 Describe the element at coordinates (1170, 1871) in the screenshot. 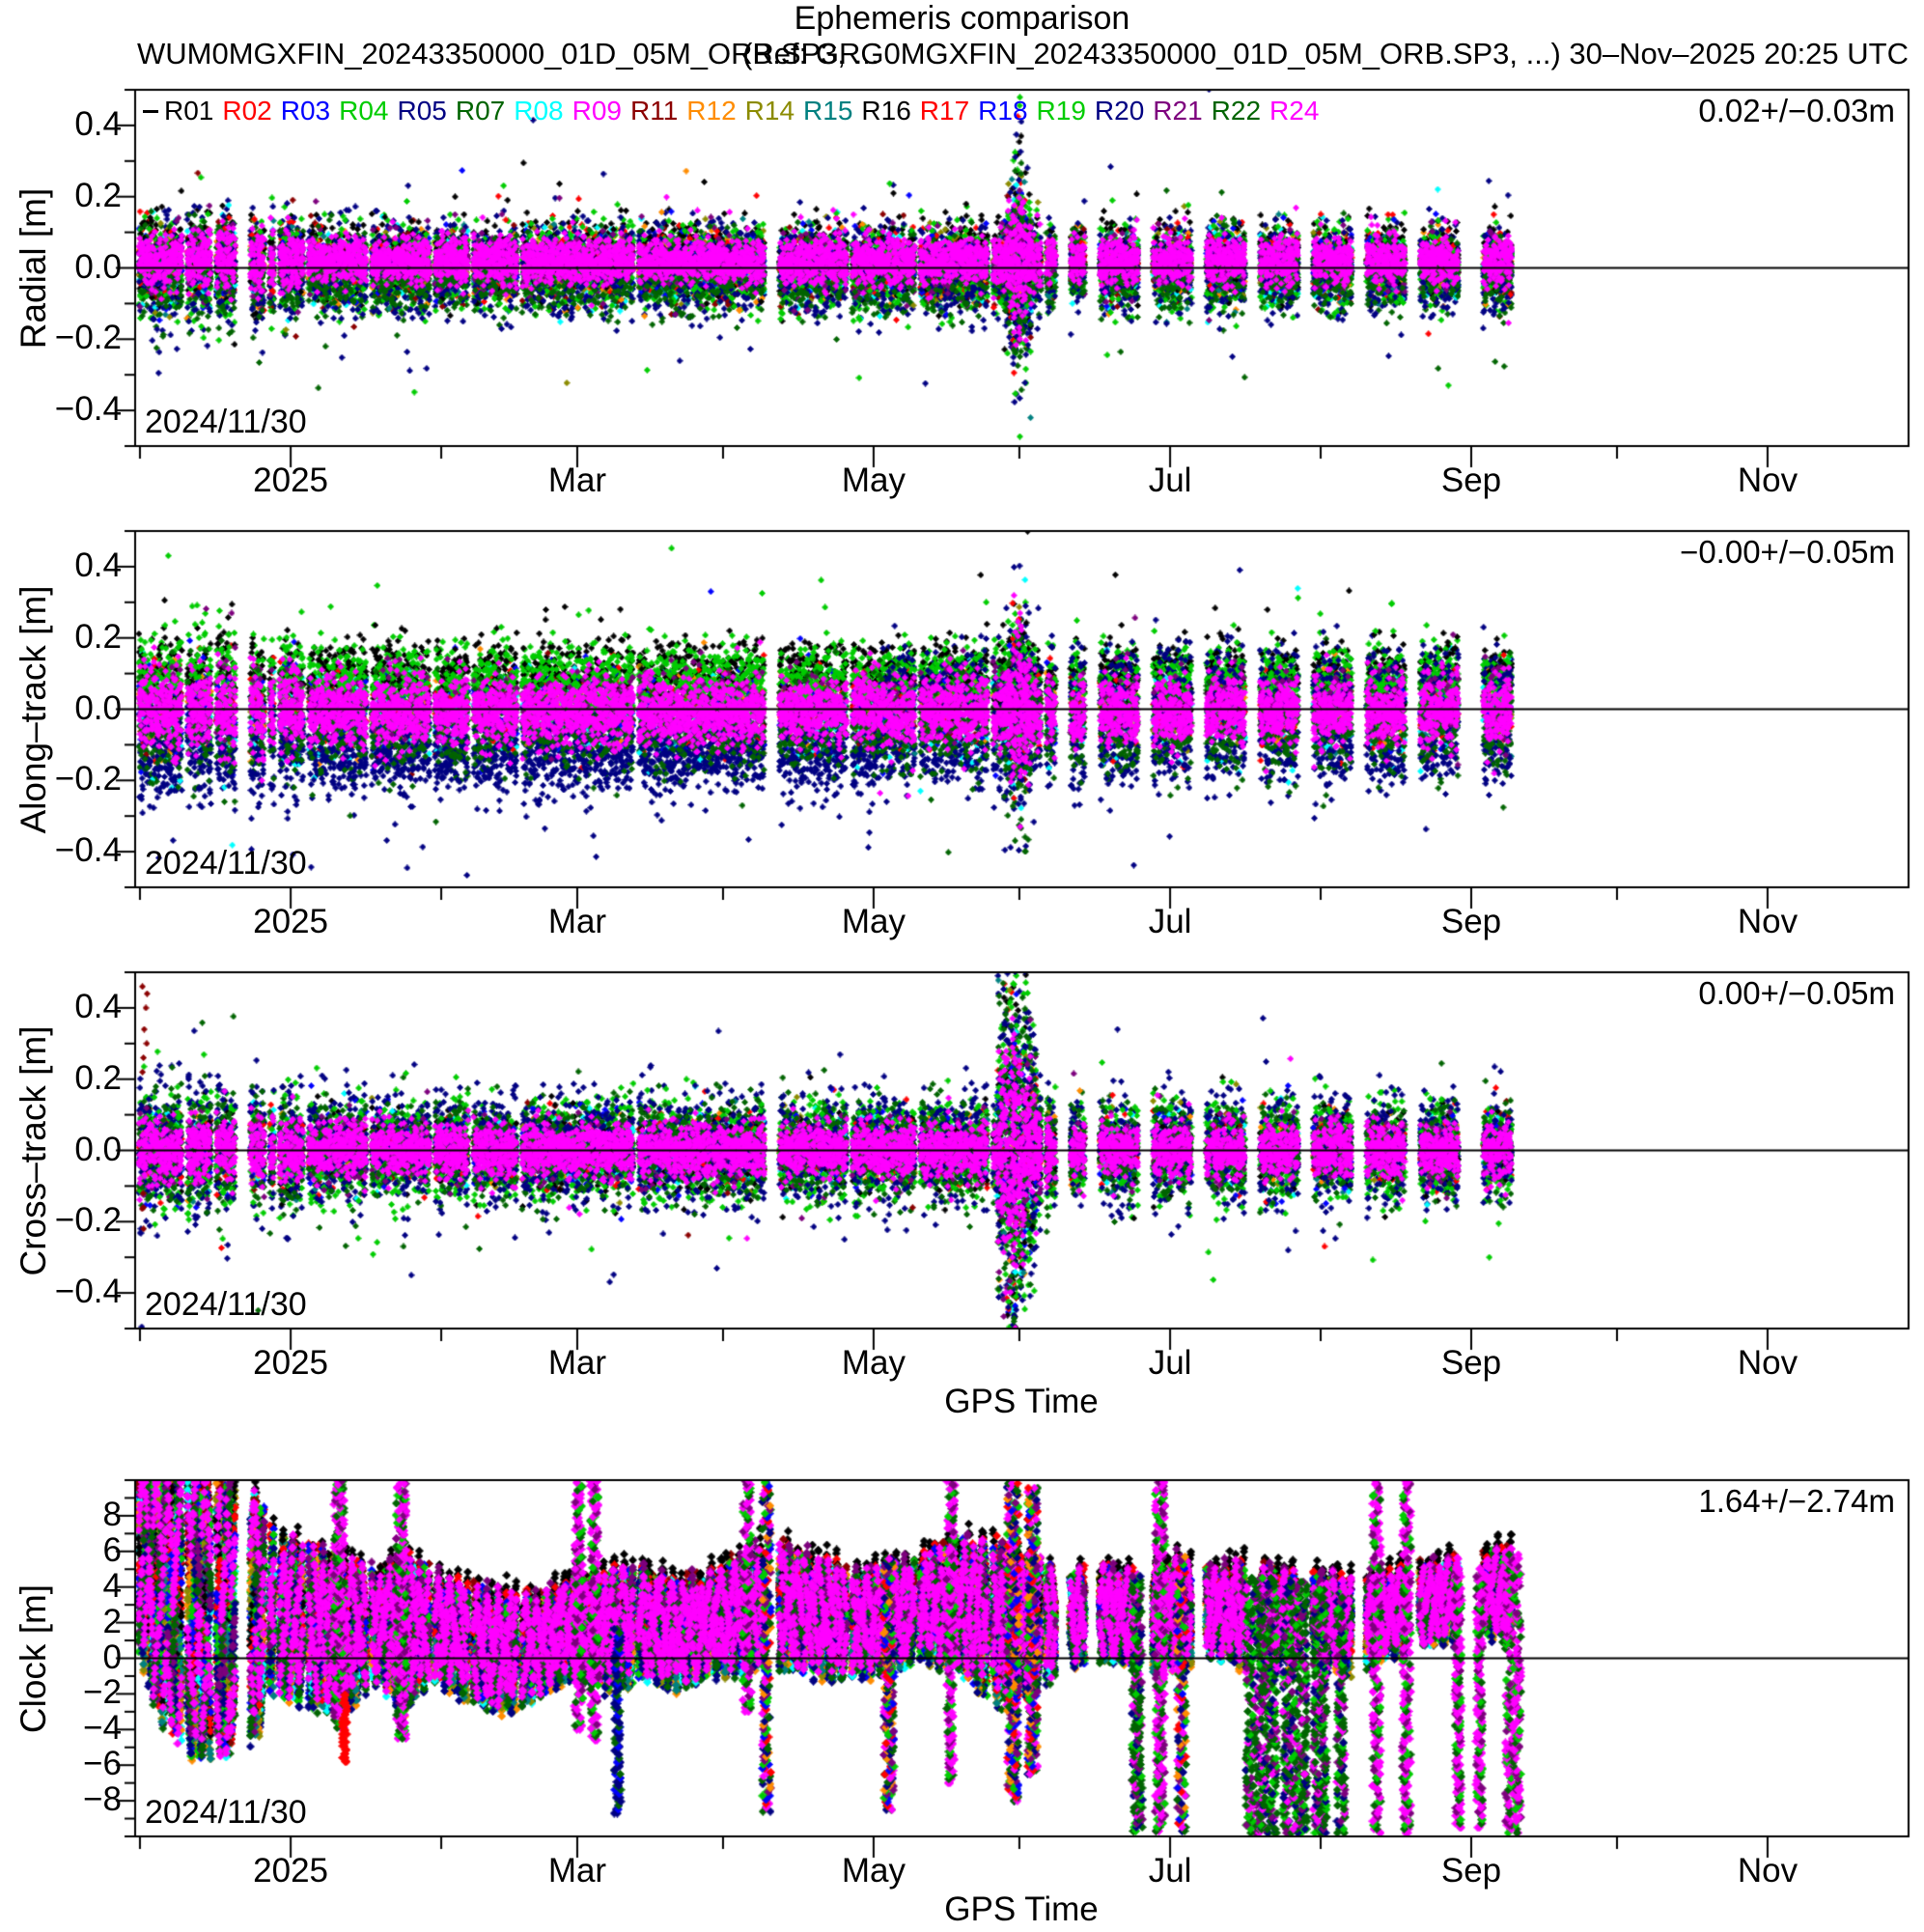

I see `x-tick-label-clock-Jul: Jul` at that location.